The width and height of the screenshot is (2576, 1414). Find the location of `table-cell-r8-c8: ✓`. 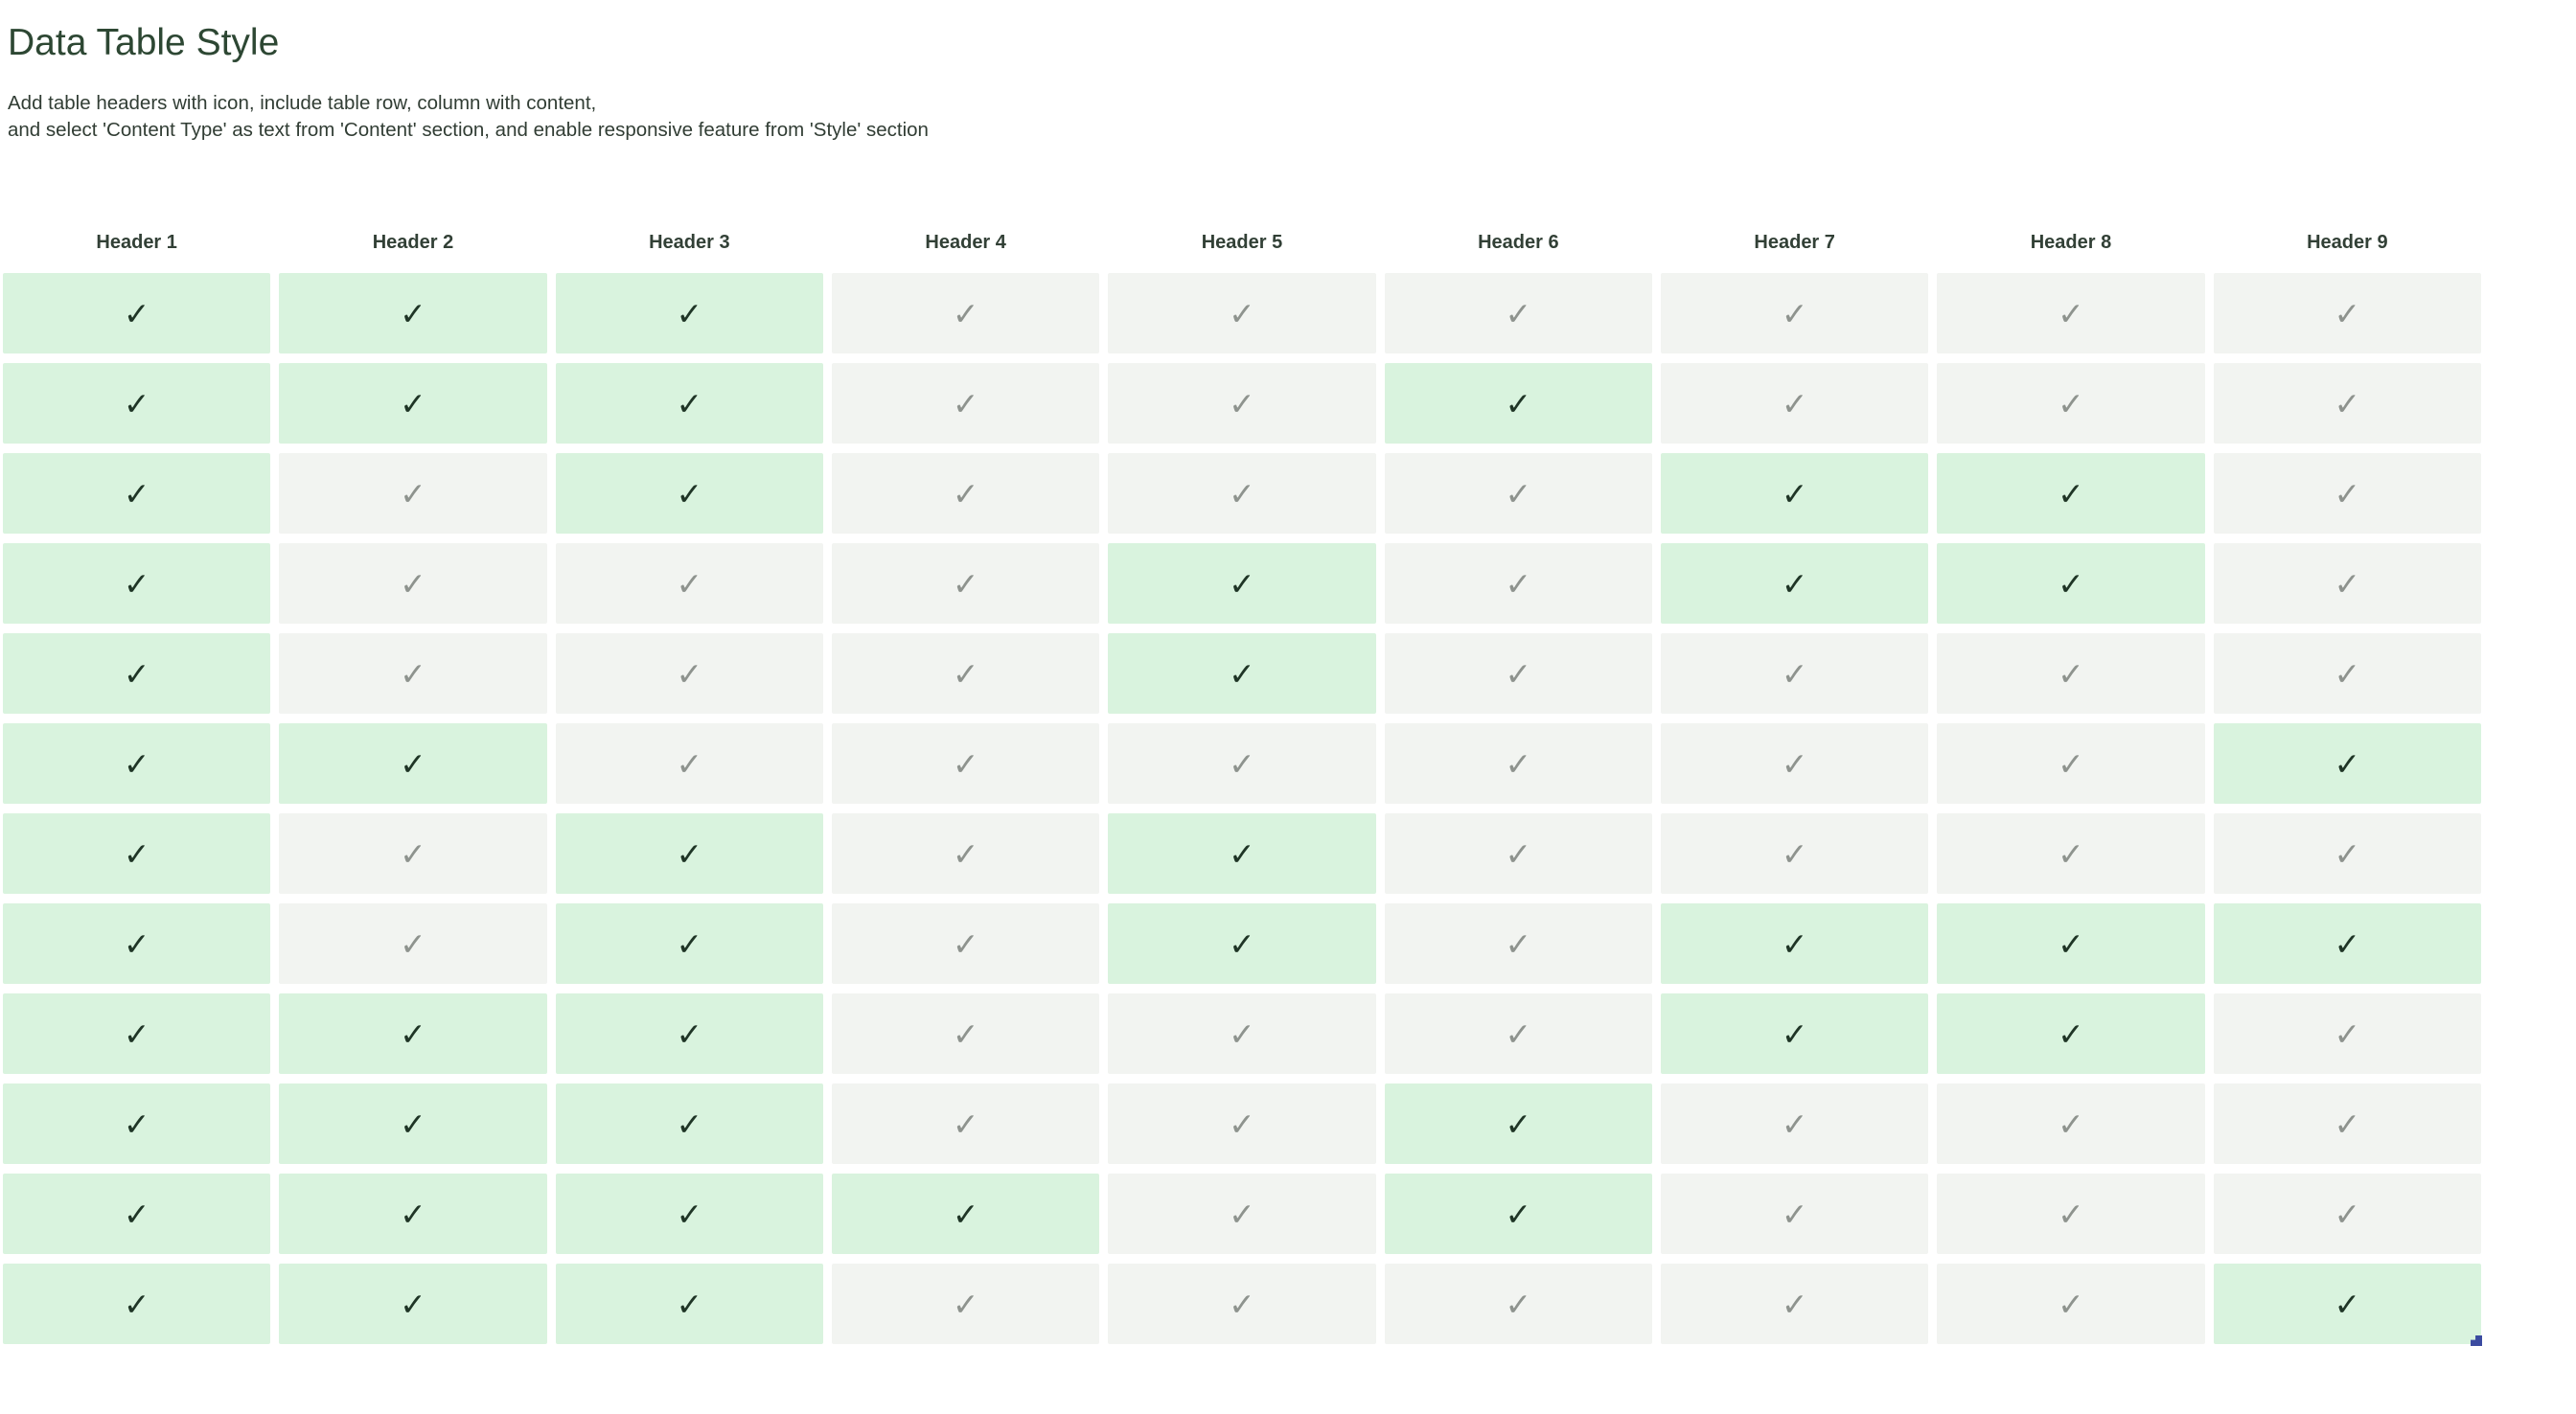

table-cell-r8-c8: ✓ is located at coordinates (2071, 944).